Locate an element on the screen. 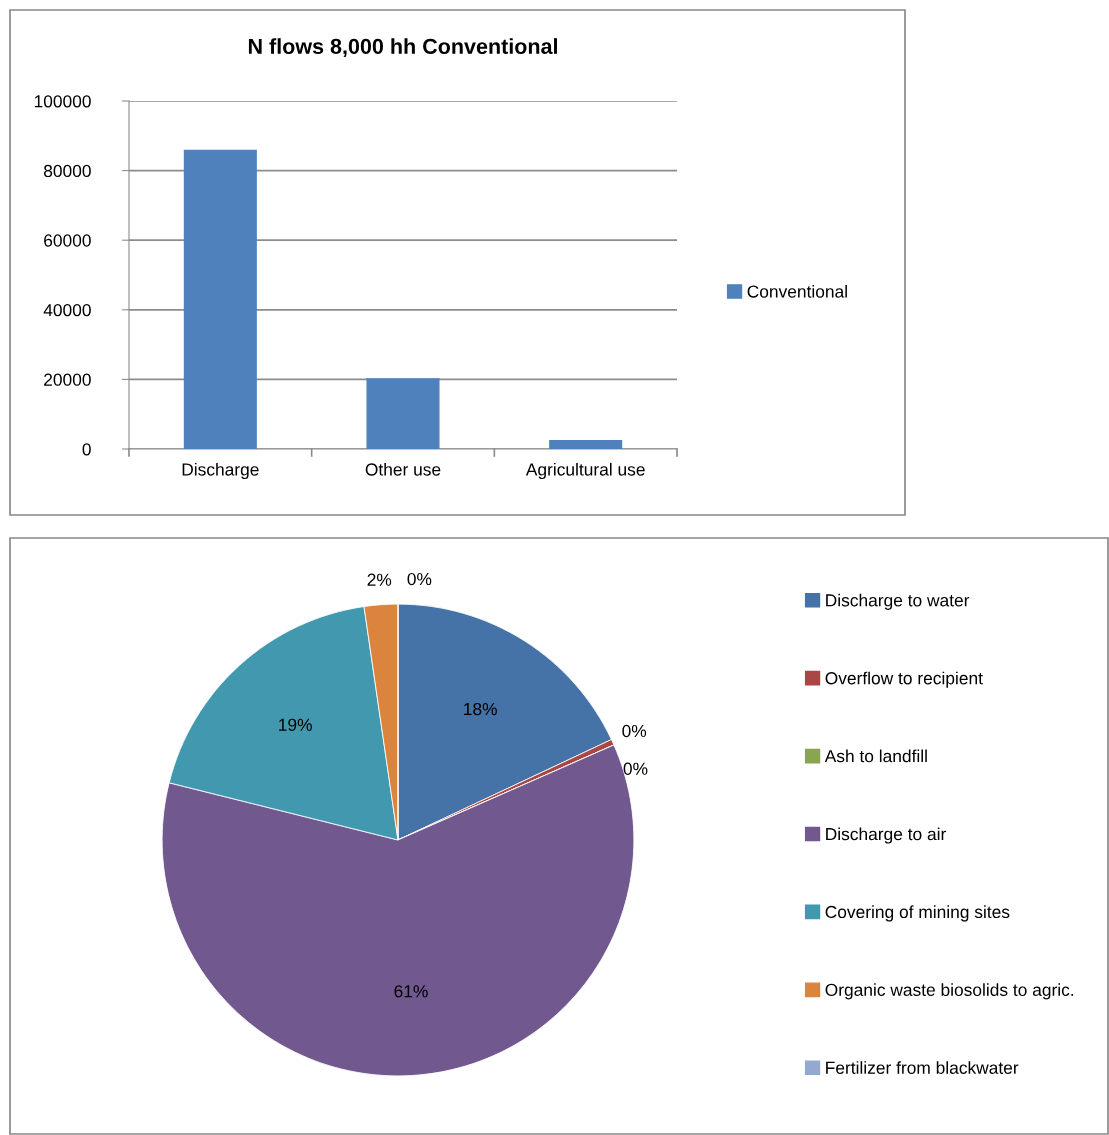 The height and width of the screenshot is (1135, 1109). legend-label: Fertilizer from blackwater is located at coordinates (922, 1067).